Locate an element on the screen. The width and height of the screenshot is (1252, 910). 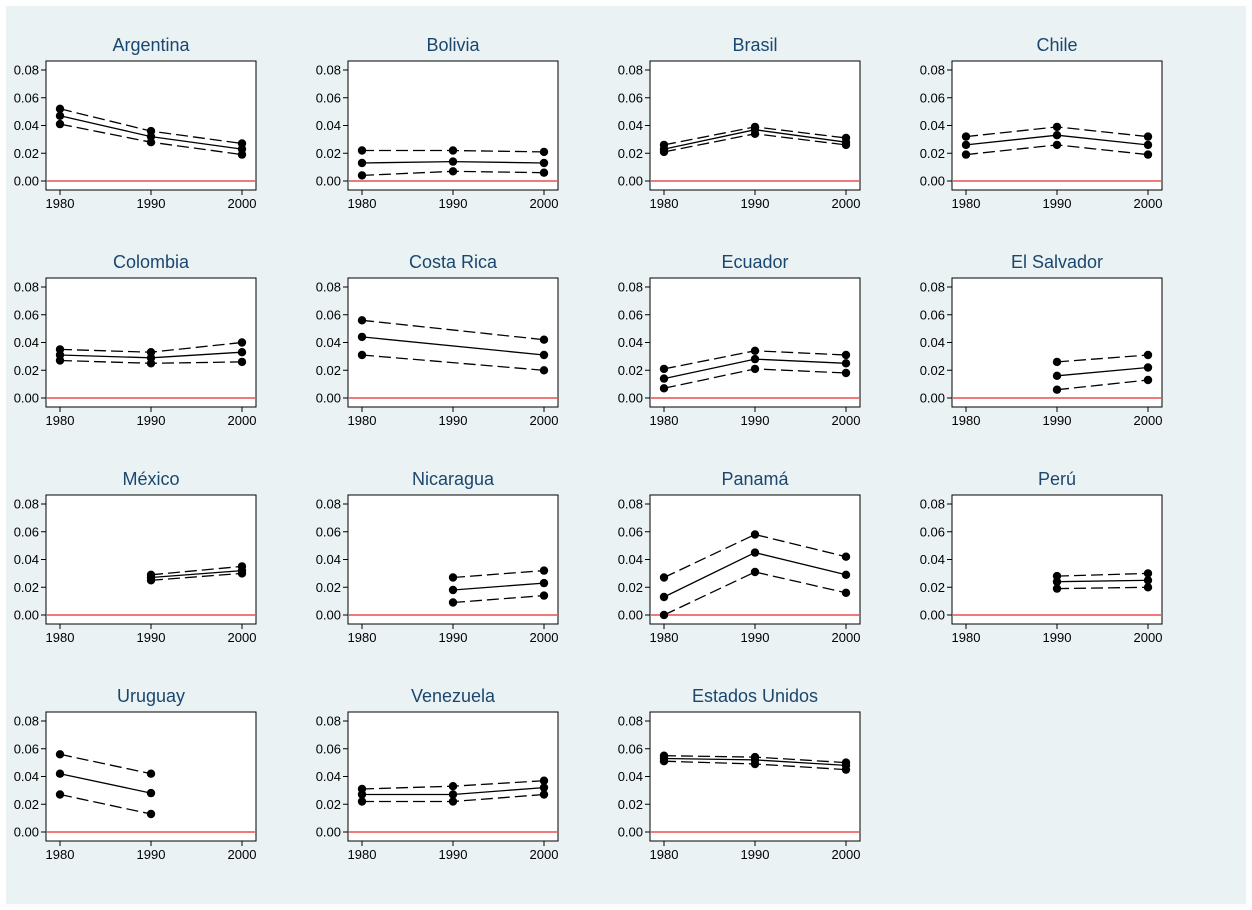
panel-title: Estados Unidos is located at coordinates (755, 696).